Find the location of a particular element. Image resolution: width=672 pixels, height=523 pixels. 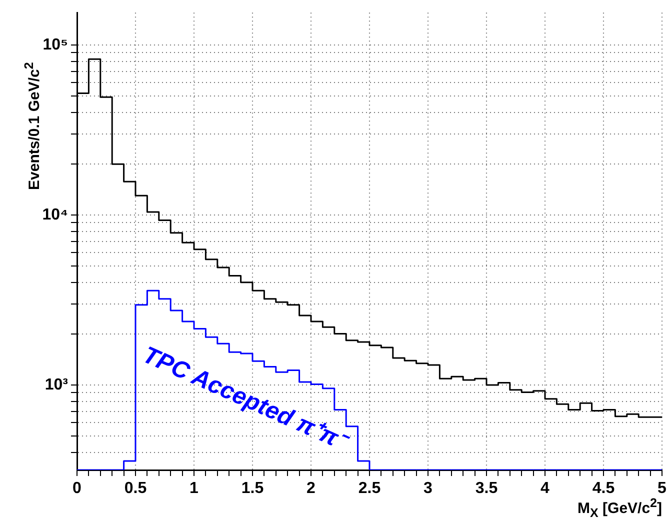

x-tick-label: 5 is located at coordinates (662, 489).